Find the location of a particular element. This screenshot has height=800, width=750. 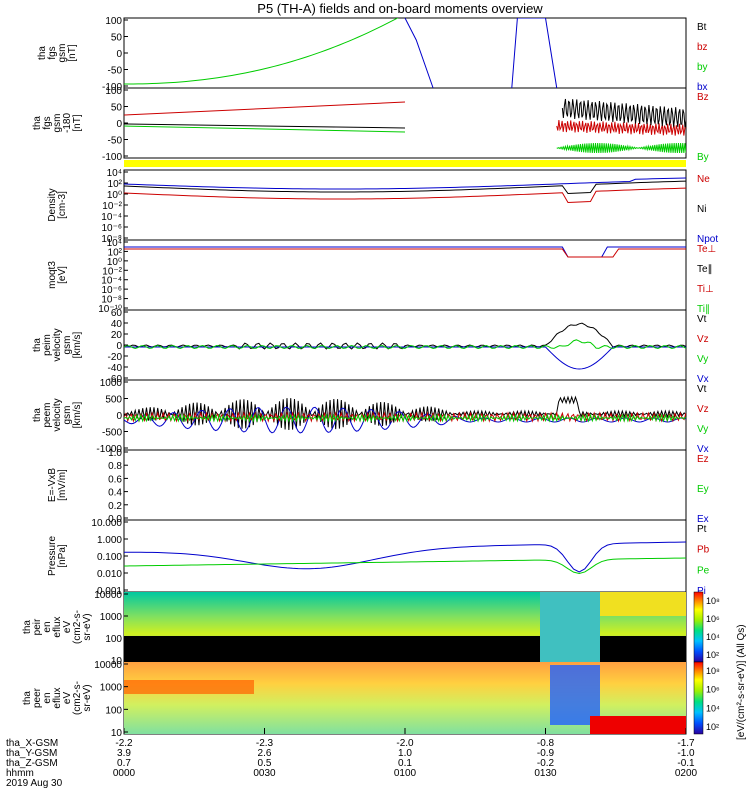

y-axis-label: [nPa] is located at coordinates (62, 556).